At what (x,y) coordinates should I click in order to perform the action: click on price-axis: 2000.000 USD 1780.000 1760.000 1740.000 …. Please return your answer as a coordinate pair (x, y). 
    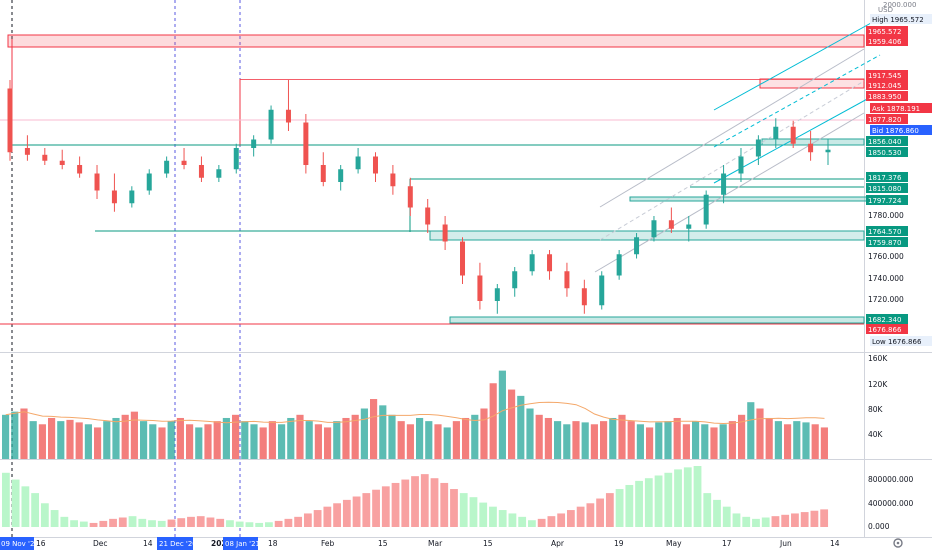
    Looking at the image, I should click on (892, 152).